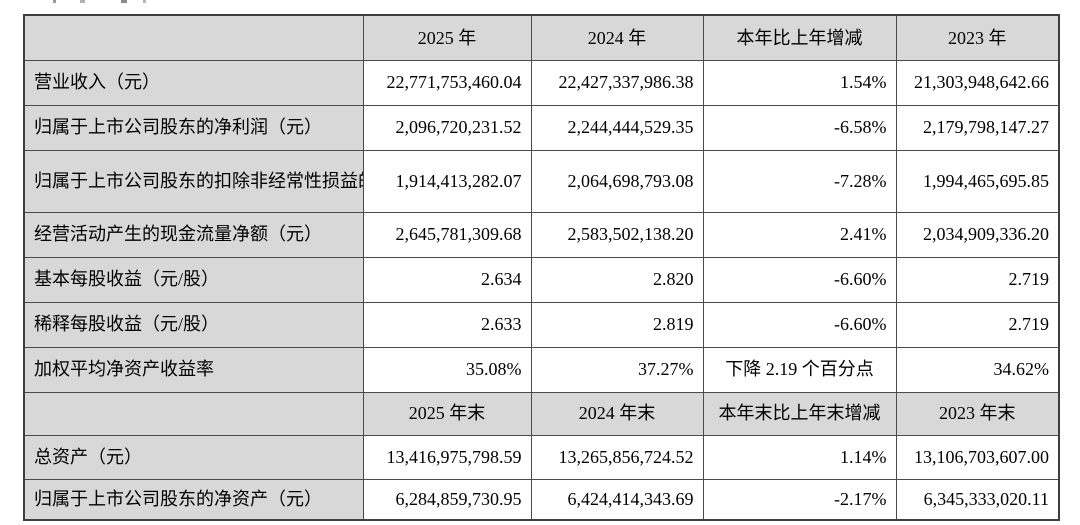  Describe the element at coordinates (447, 279) in the screenshot. I see `cell-value-2025: 2.634` at that location.